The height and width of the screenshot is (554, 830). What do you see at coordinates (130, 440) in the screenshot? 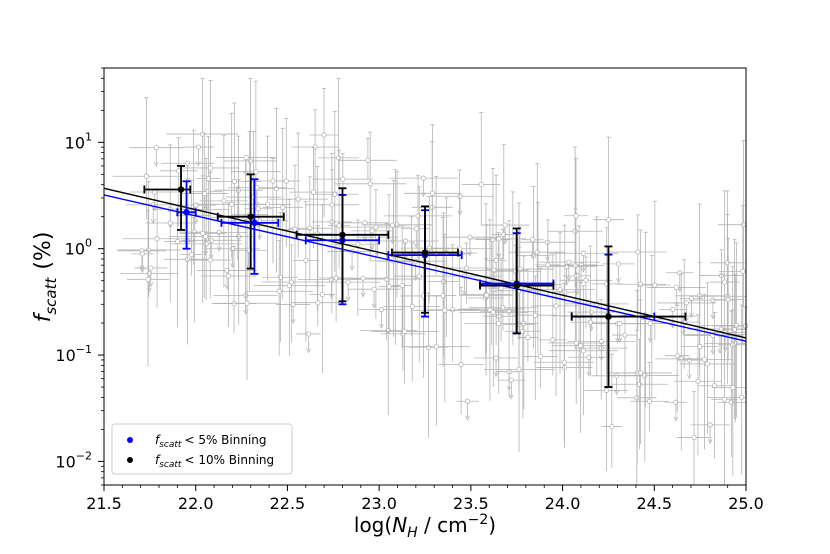
I see `legend-marker-blue` at bounding box center [130, 440].